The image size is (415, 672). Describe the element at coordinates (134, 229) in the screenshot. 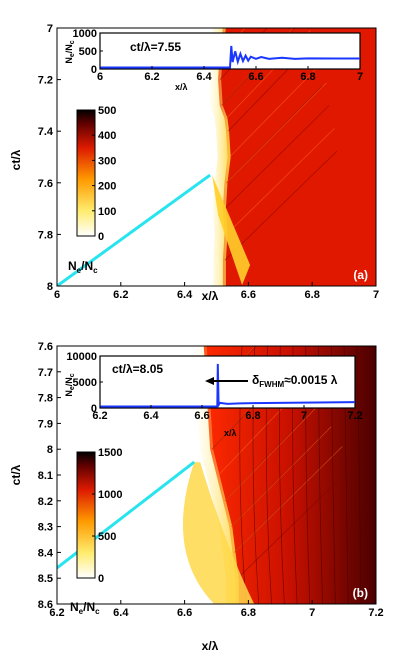

I see `incident-pulse-a` at that location.